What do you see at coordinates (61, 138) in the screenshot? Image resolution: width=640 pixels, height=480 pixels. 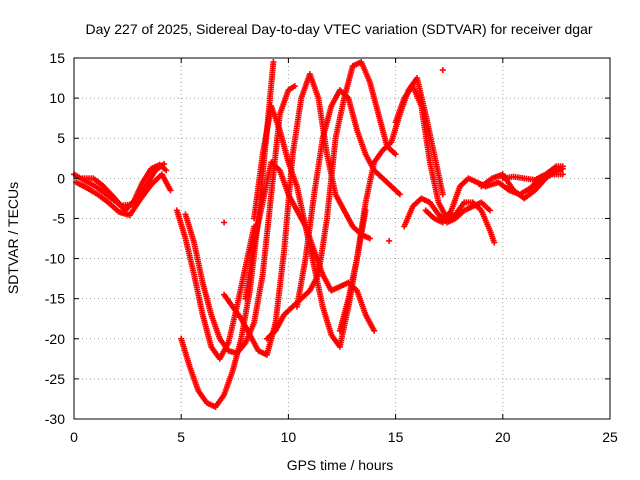 I see `y-tick-label: 5` at bounding box center [61, 138].